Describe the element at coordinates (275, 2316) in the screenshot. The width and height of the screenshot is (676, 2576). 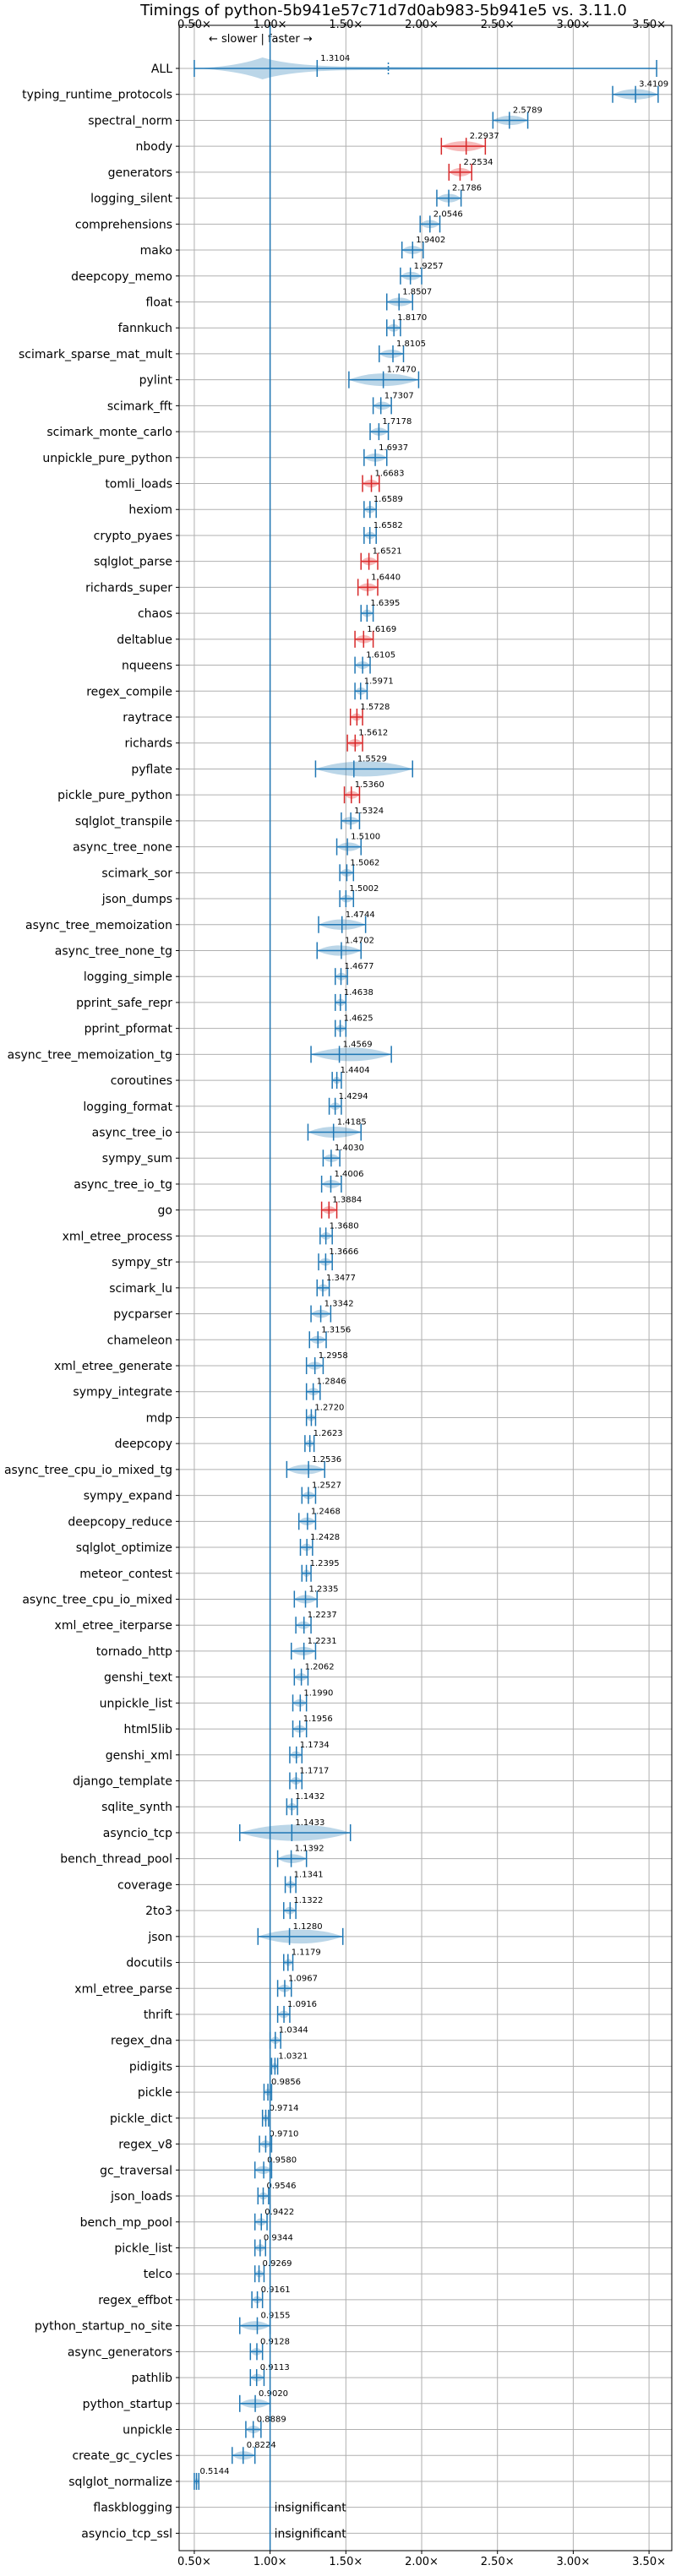
I see `value-label: 0.9155` at that location.